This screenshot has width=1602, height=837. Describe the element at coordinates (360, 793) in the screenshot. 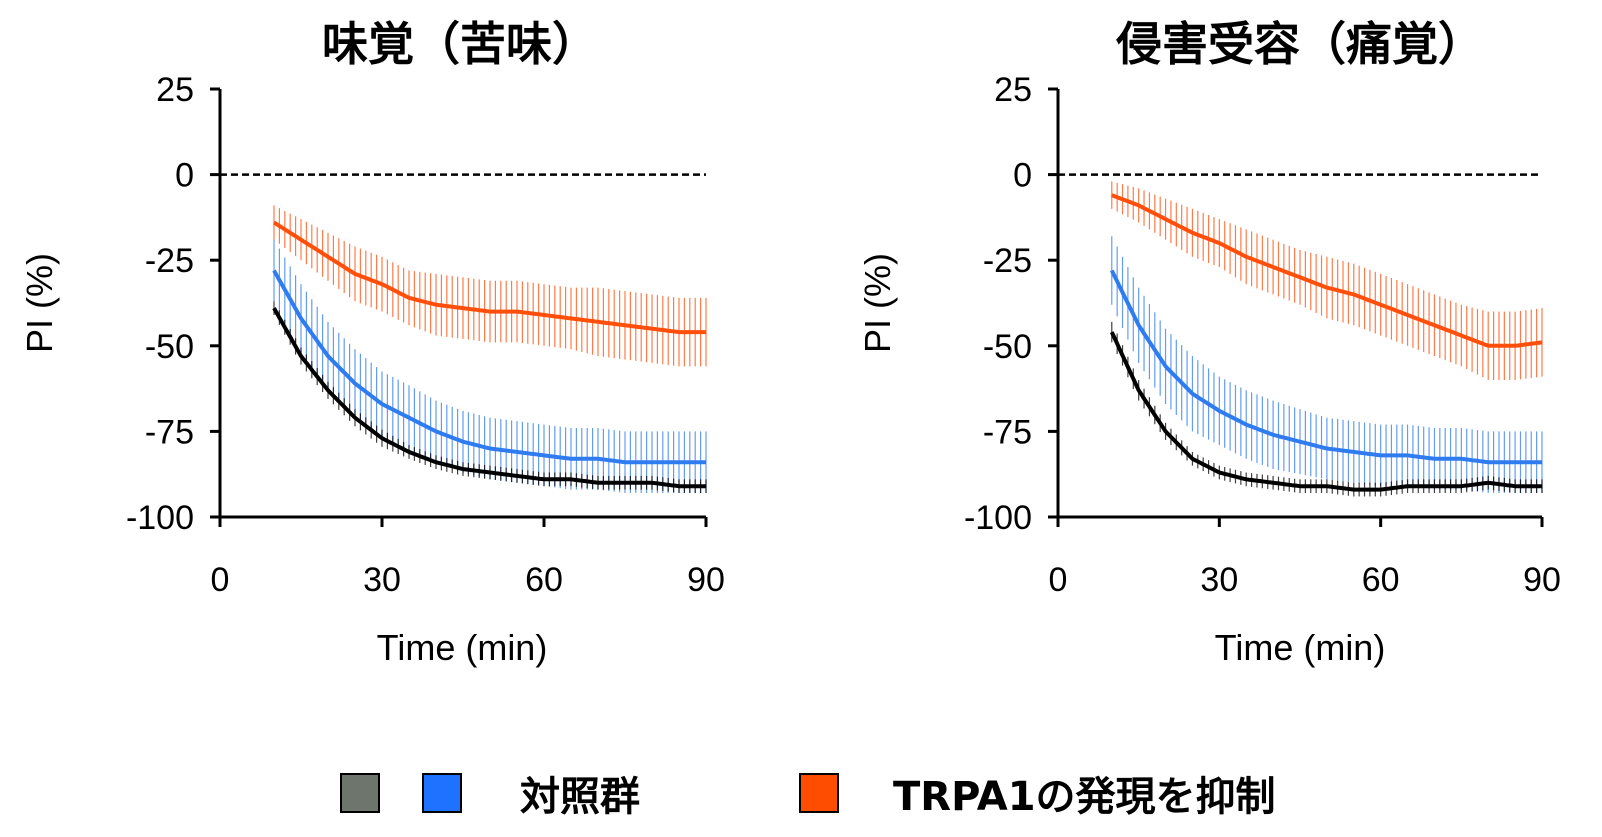

I see `legend-swatch-control-gray` at that location.